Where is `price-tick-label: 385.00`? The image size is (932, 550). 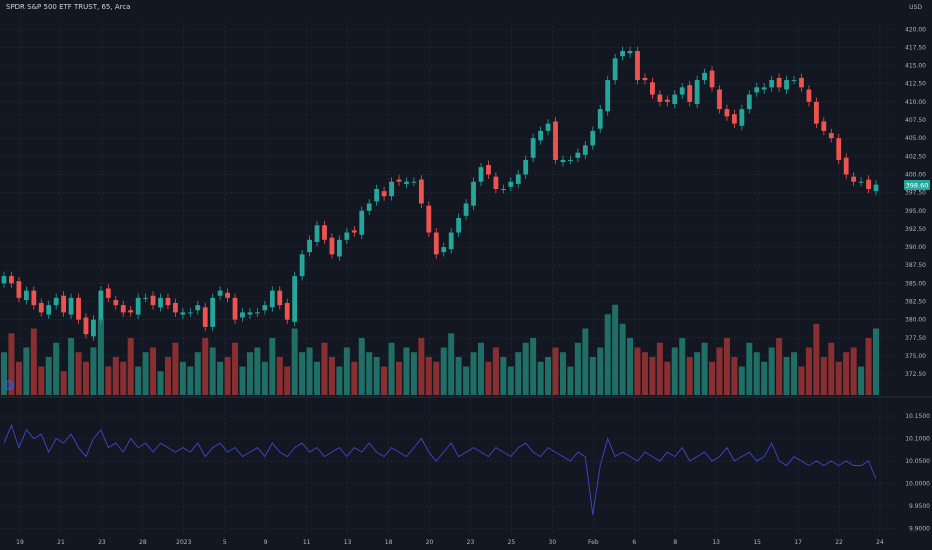
price-tick-label: 385.00 is located at coordinates (915, 283).